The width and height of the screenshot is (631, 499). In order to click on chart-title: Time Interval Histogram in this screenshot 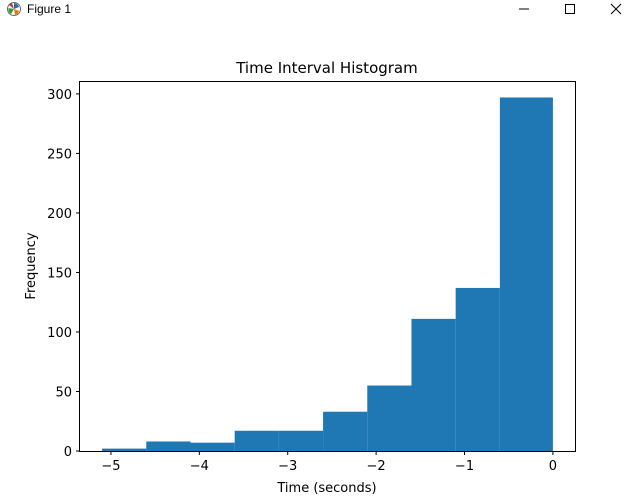, I will do `click(326, 68)`.